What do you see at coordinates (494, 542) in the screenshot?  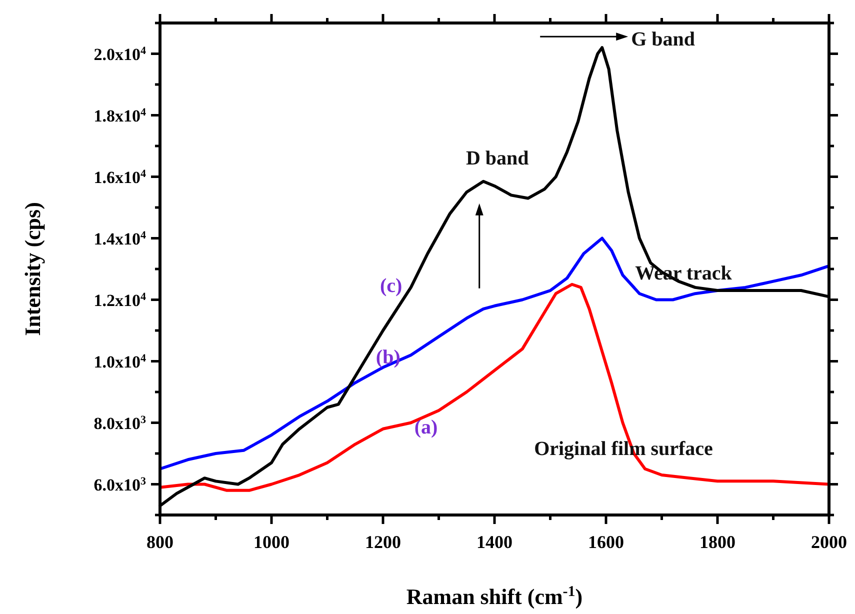 I see `x-tick-label: 1400` at bounding box center [494, 542].